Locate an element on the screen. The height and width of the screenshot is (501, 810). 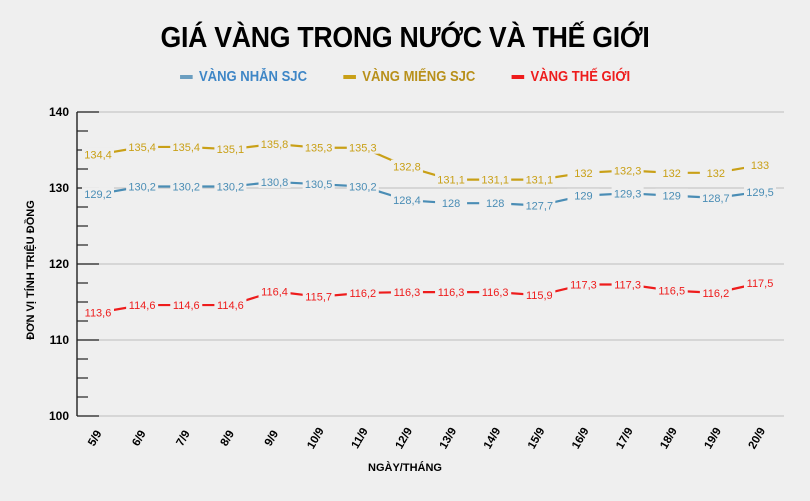
data-label: 115,9 is located at coordinates (539, 296).